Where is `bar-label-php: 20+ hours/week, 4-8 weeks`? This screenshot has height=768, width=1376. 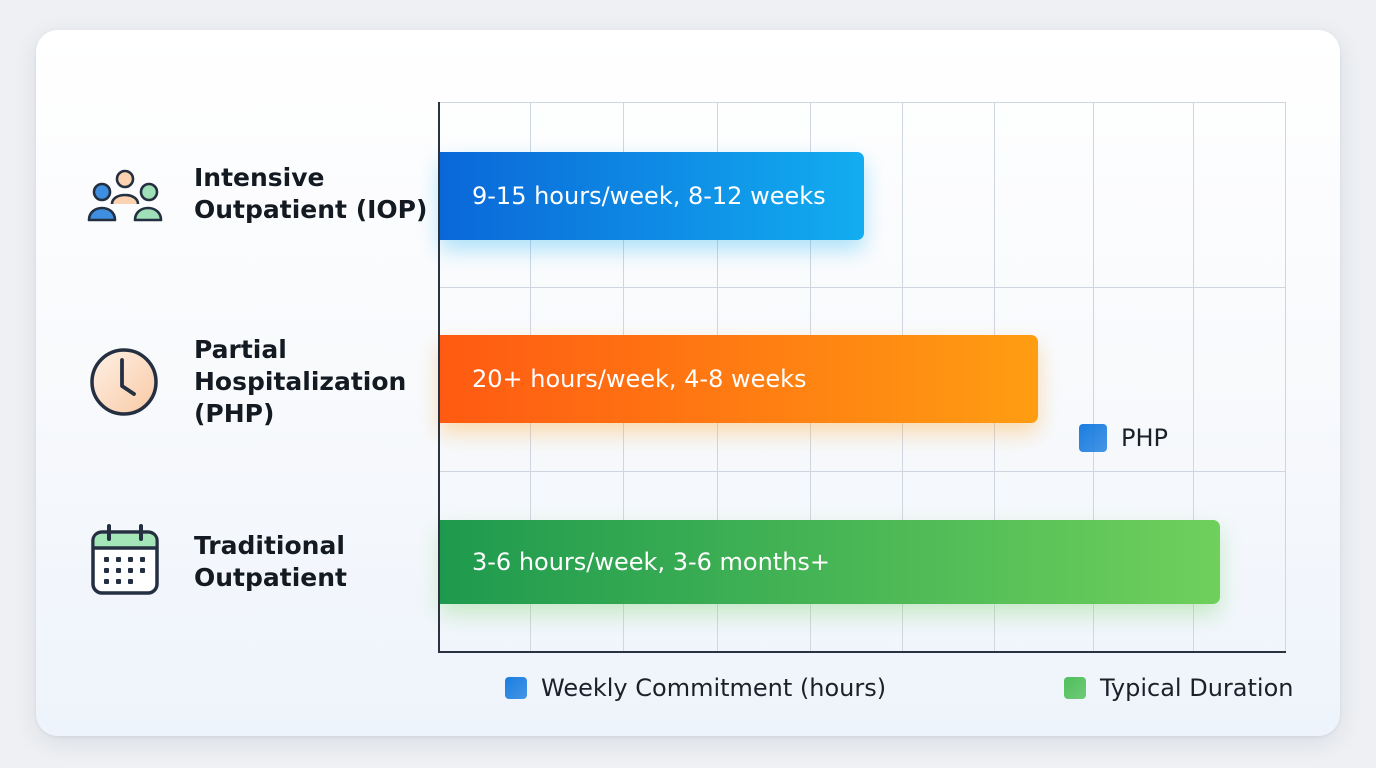
bar-label-php: 20+ hours/week, 4-8 weeks is located at coordinates (639, 379).